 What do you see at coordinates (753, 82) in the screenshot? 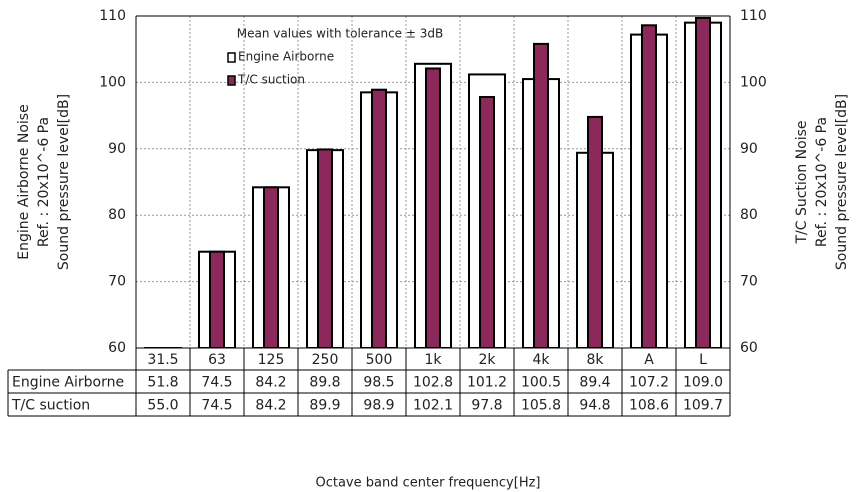
I see `y2-tick-label: 100` at bounding box center [753, 82].